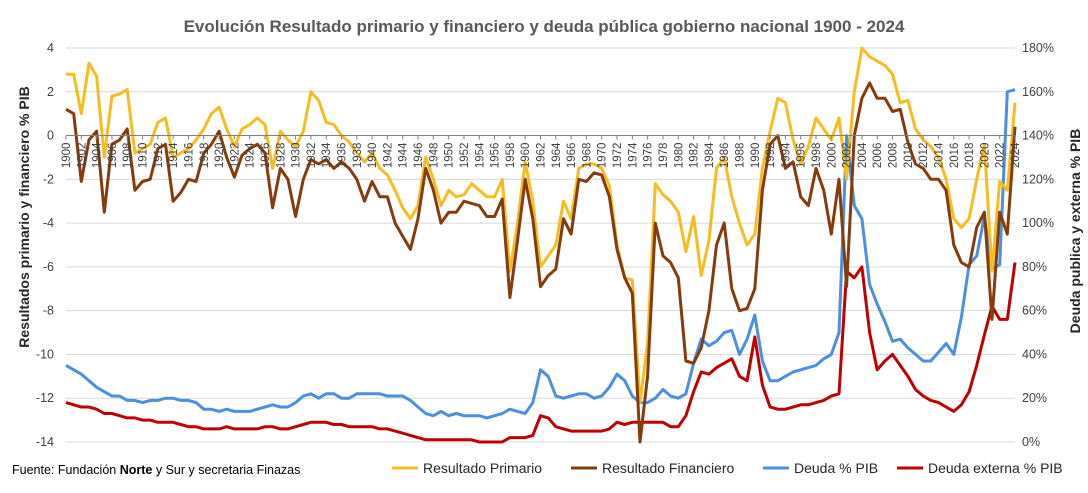  Describe the element at coordinates (1016, 155) in the screenshot. I see `x-tick-label: 2024` at that location.